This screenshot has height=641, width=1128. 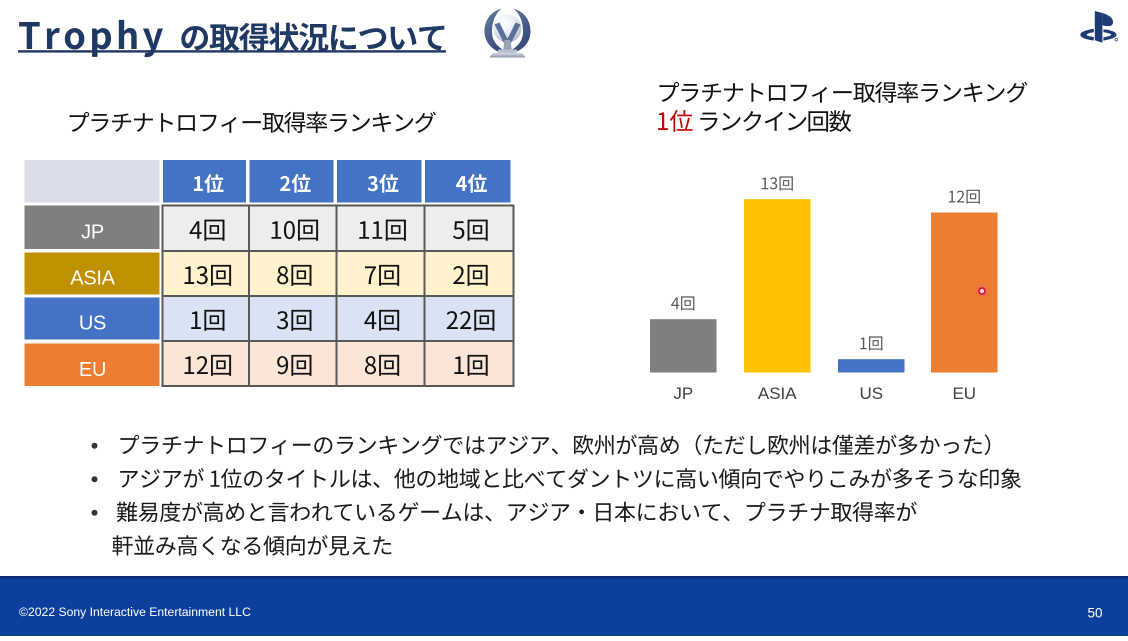 I want to click on svg-text: 50, so click(x=1094, y=613).